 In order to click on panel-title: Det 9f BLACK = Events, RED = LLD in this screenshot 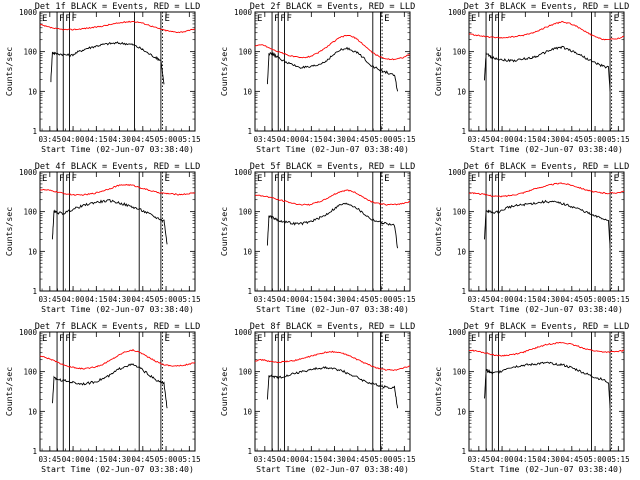, I will do `click(547, 327)`.